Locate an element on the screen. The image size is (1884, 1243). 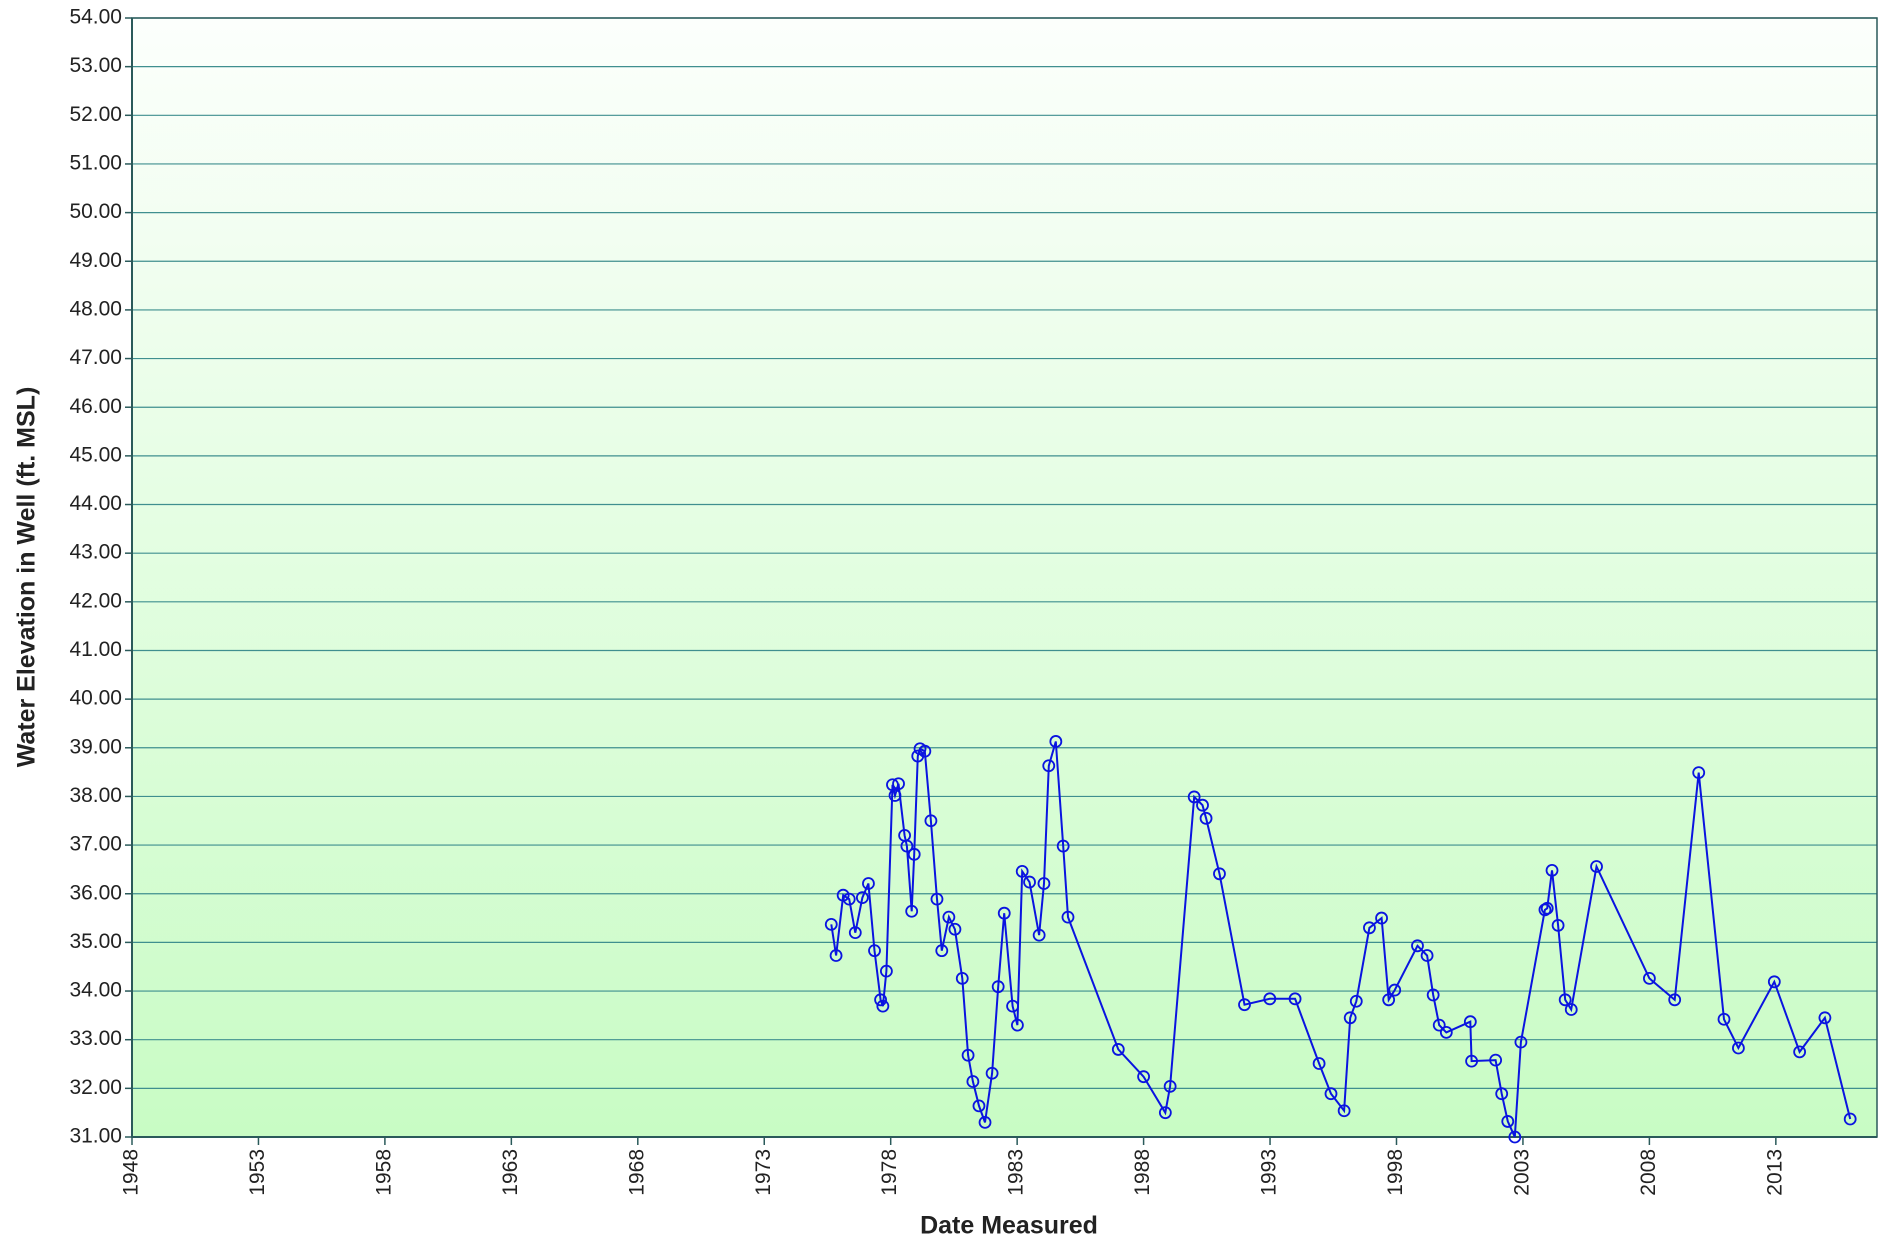
y-tick-label: 41.00 is located at coordinates (95, 649).